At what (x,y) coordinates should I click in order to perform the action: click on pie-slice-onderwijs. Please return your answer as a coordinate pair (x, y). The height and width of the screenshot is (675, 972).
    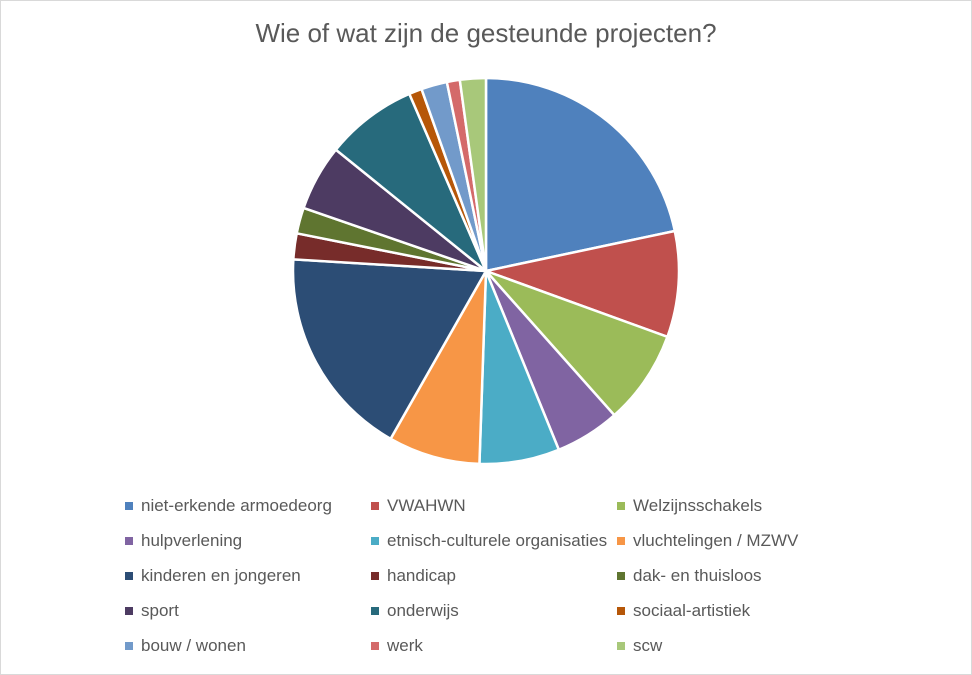
    Looking at the image, I should click on (411, 182).